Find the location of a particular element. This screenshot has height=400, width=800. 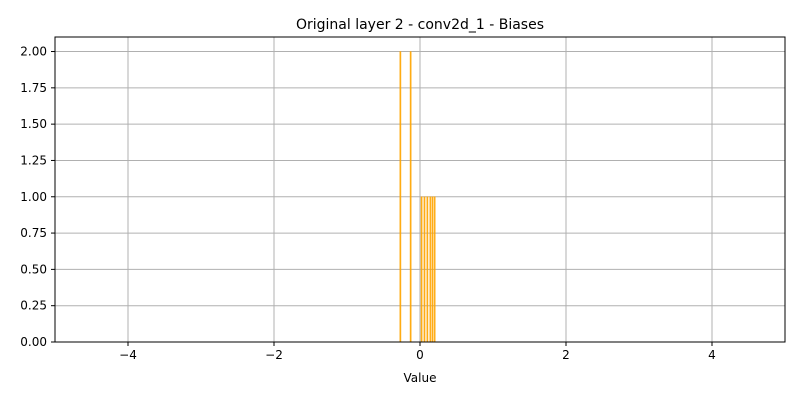

y-tick-label: 1.25 is located at coordinates (33, 160).